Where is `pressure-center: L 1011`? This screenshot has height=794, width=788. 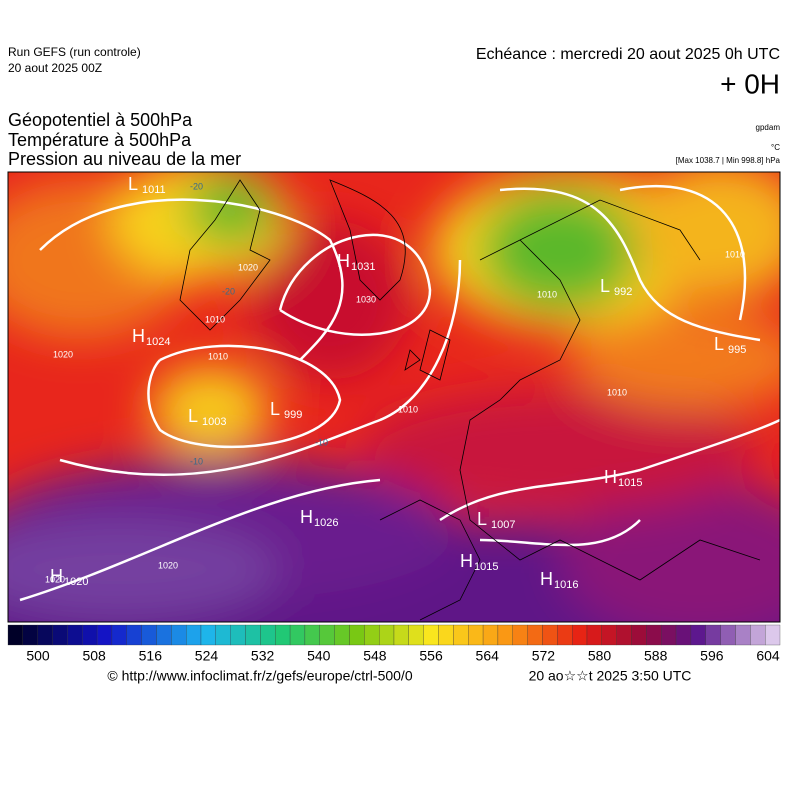 pressure-center: L 1011 is located at coordinates (147, 185).